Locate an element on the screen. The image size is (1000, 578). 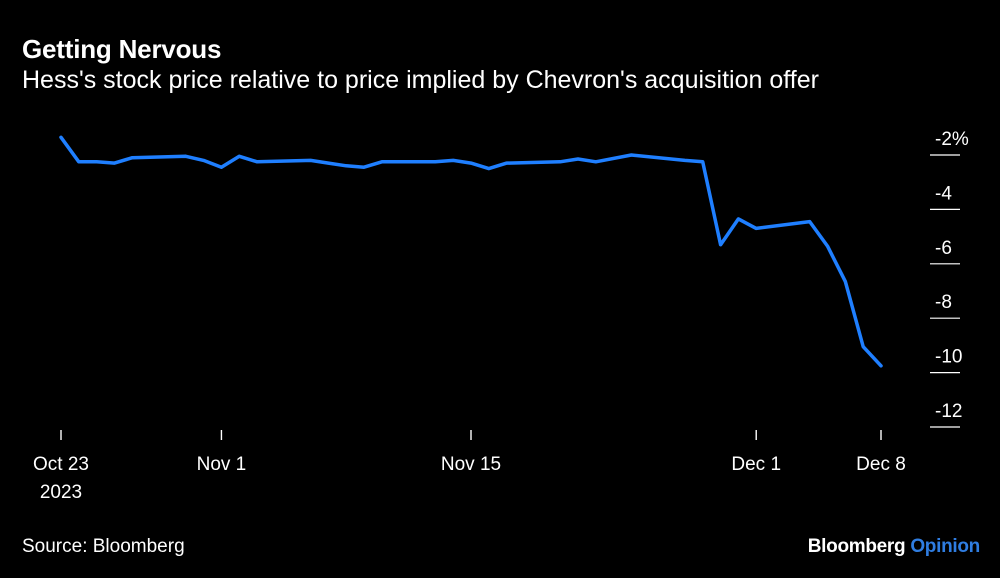
chart-title: Getting Nervous is located at coordinates (122, 49).